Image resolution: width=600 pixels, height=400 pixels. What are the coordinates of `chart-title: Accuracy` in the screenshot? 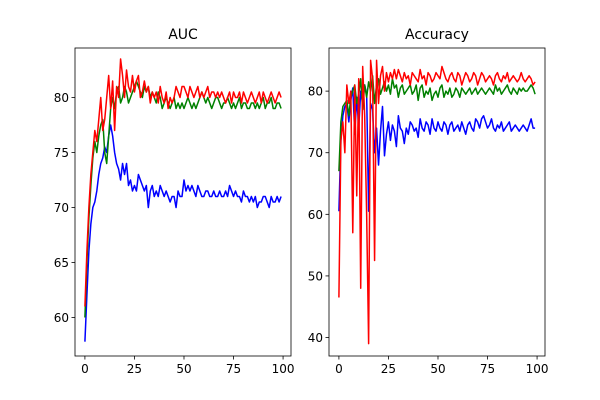 It's located at (437, 35).